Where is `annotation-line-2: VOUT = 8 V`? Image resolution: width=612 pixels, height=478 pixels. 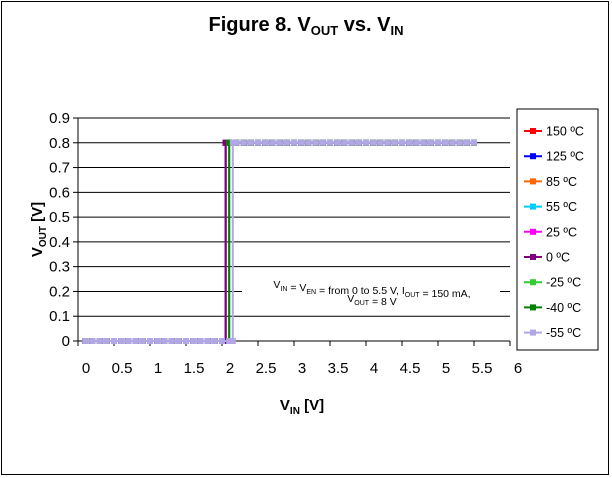 annotation-line-2: VOUT = 8 V is located at coordinates (372, 300).